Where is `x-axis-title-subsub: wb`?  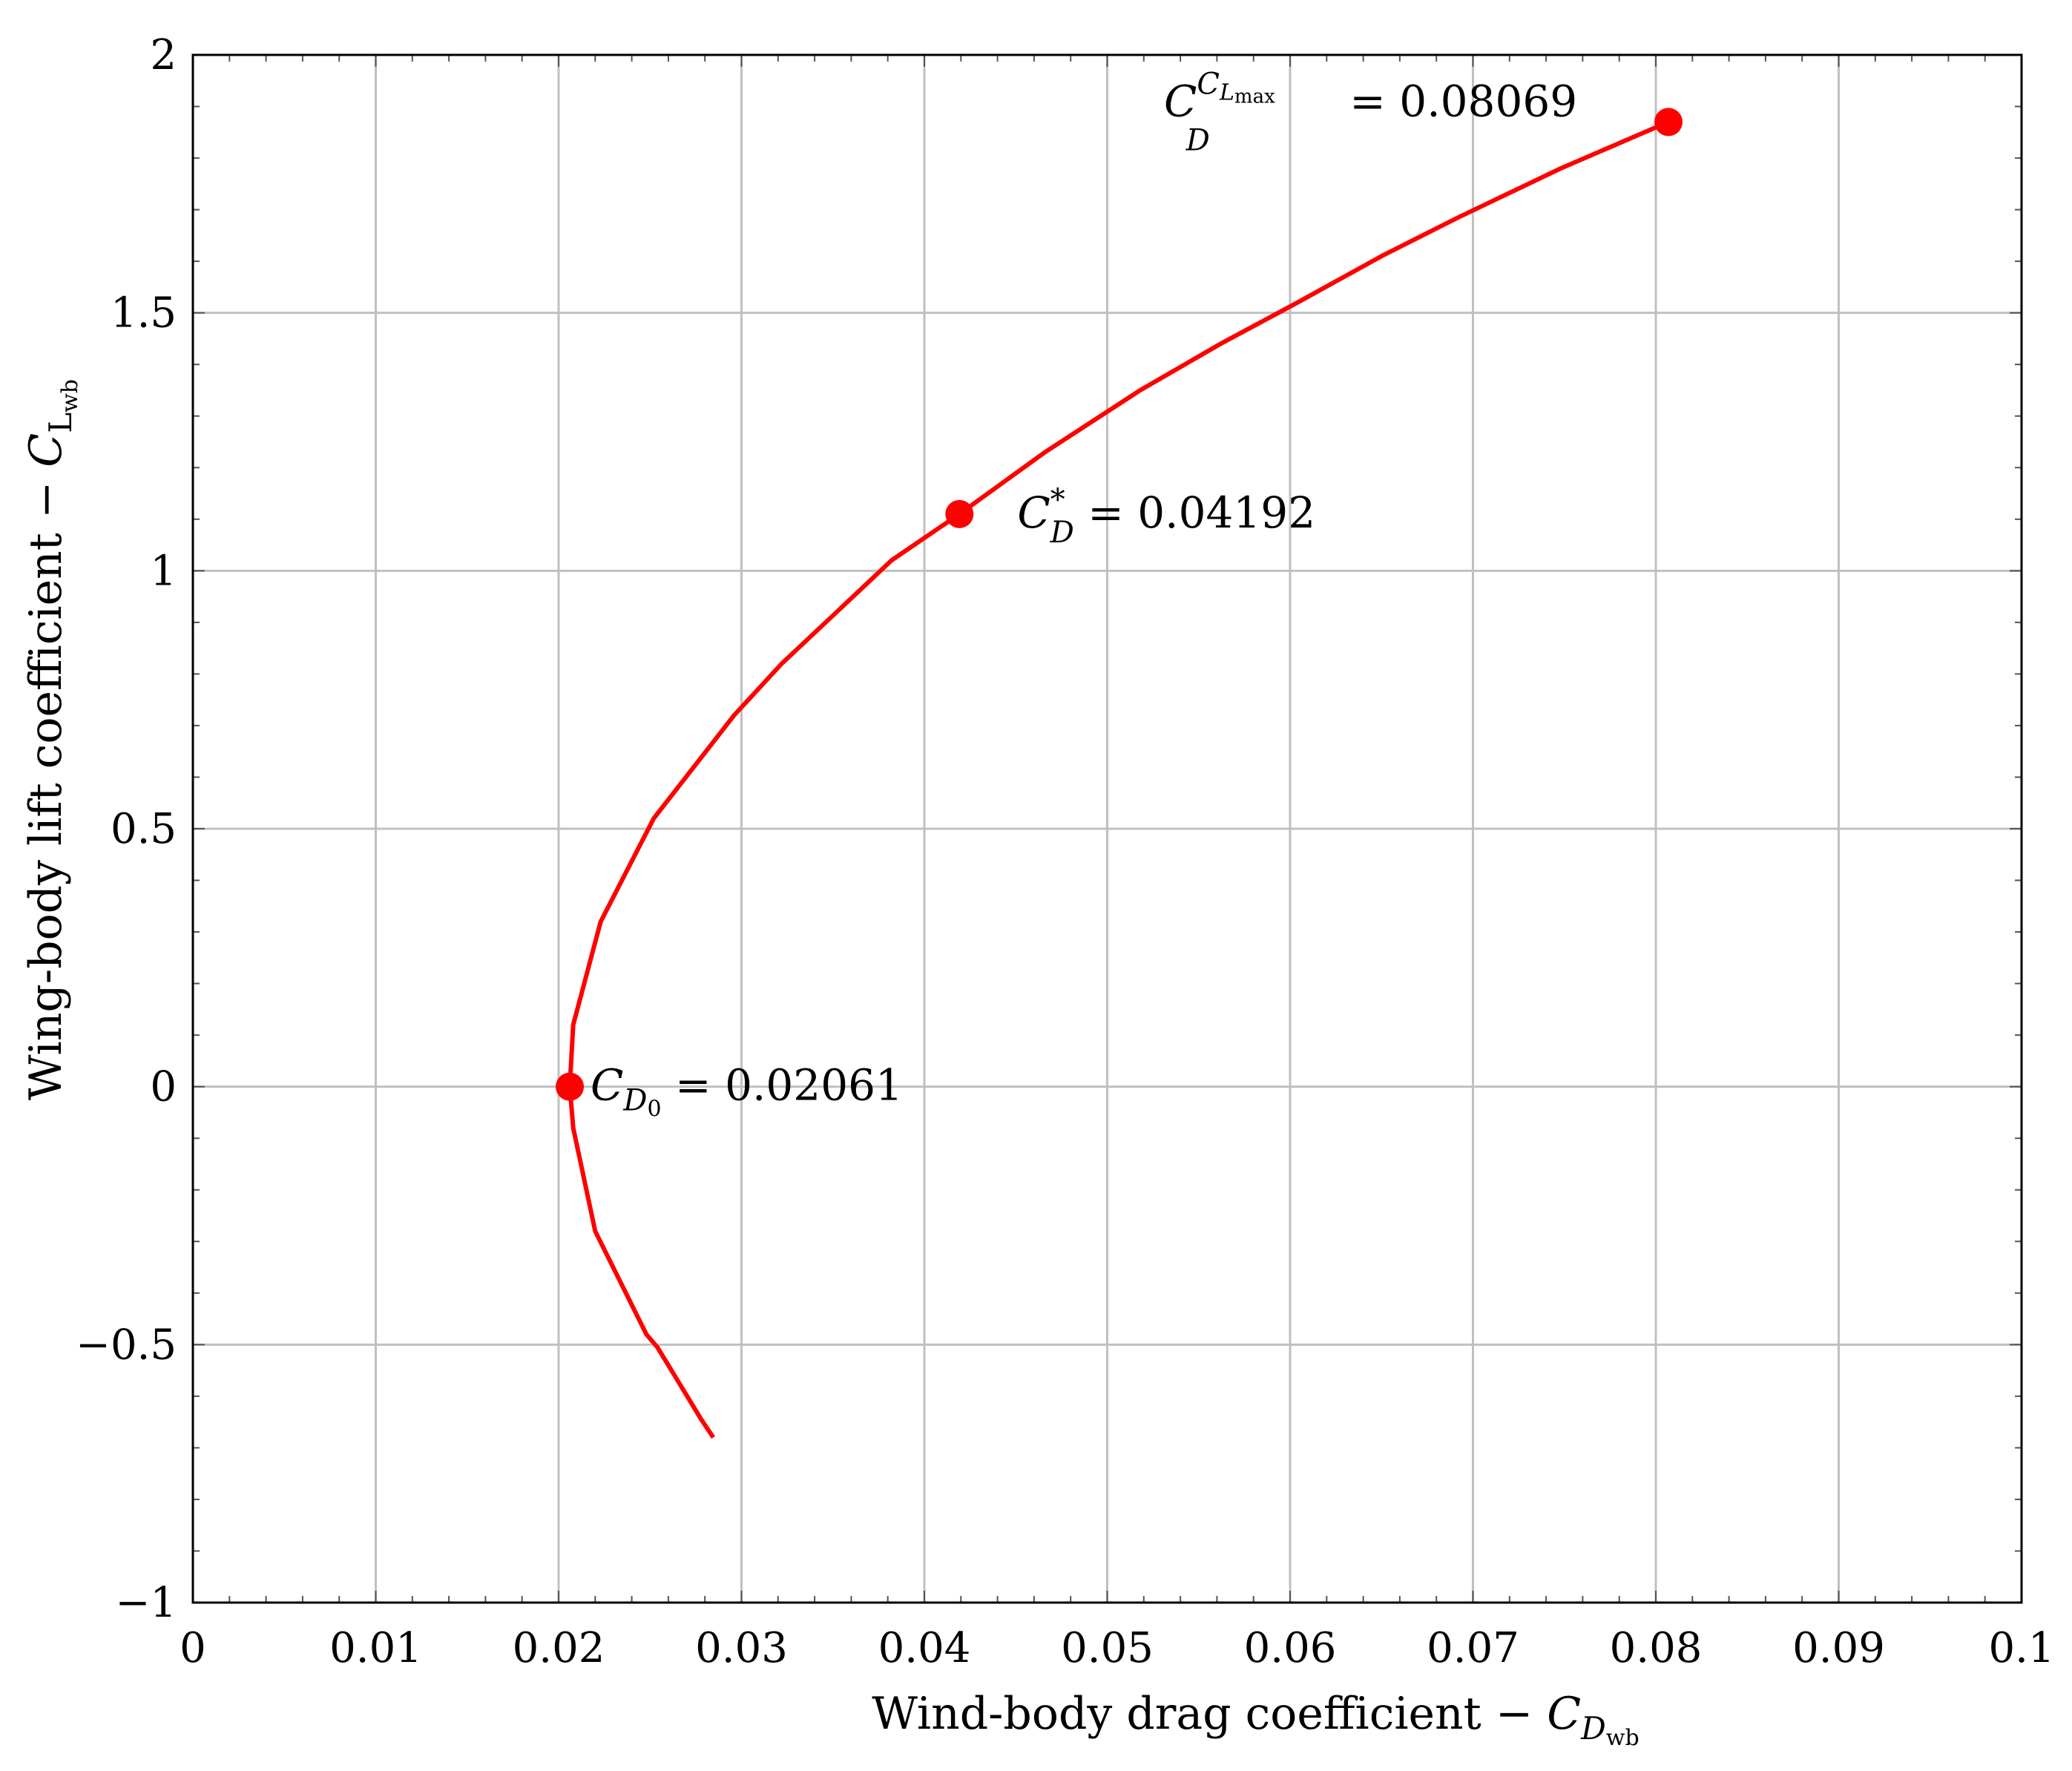 x-axis-title-subsub: wb is located at coordinates (1622, 1738).